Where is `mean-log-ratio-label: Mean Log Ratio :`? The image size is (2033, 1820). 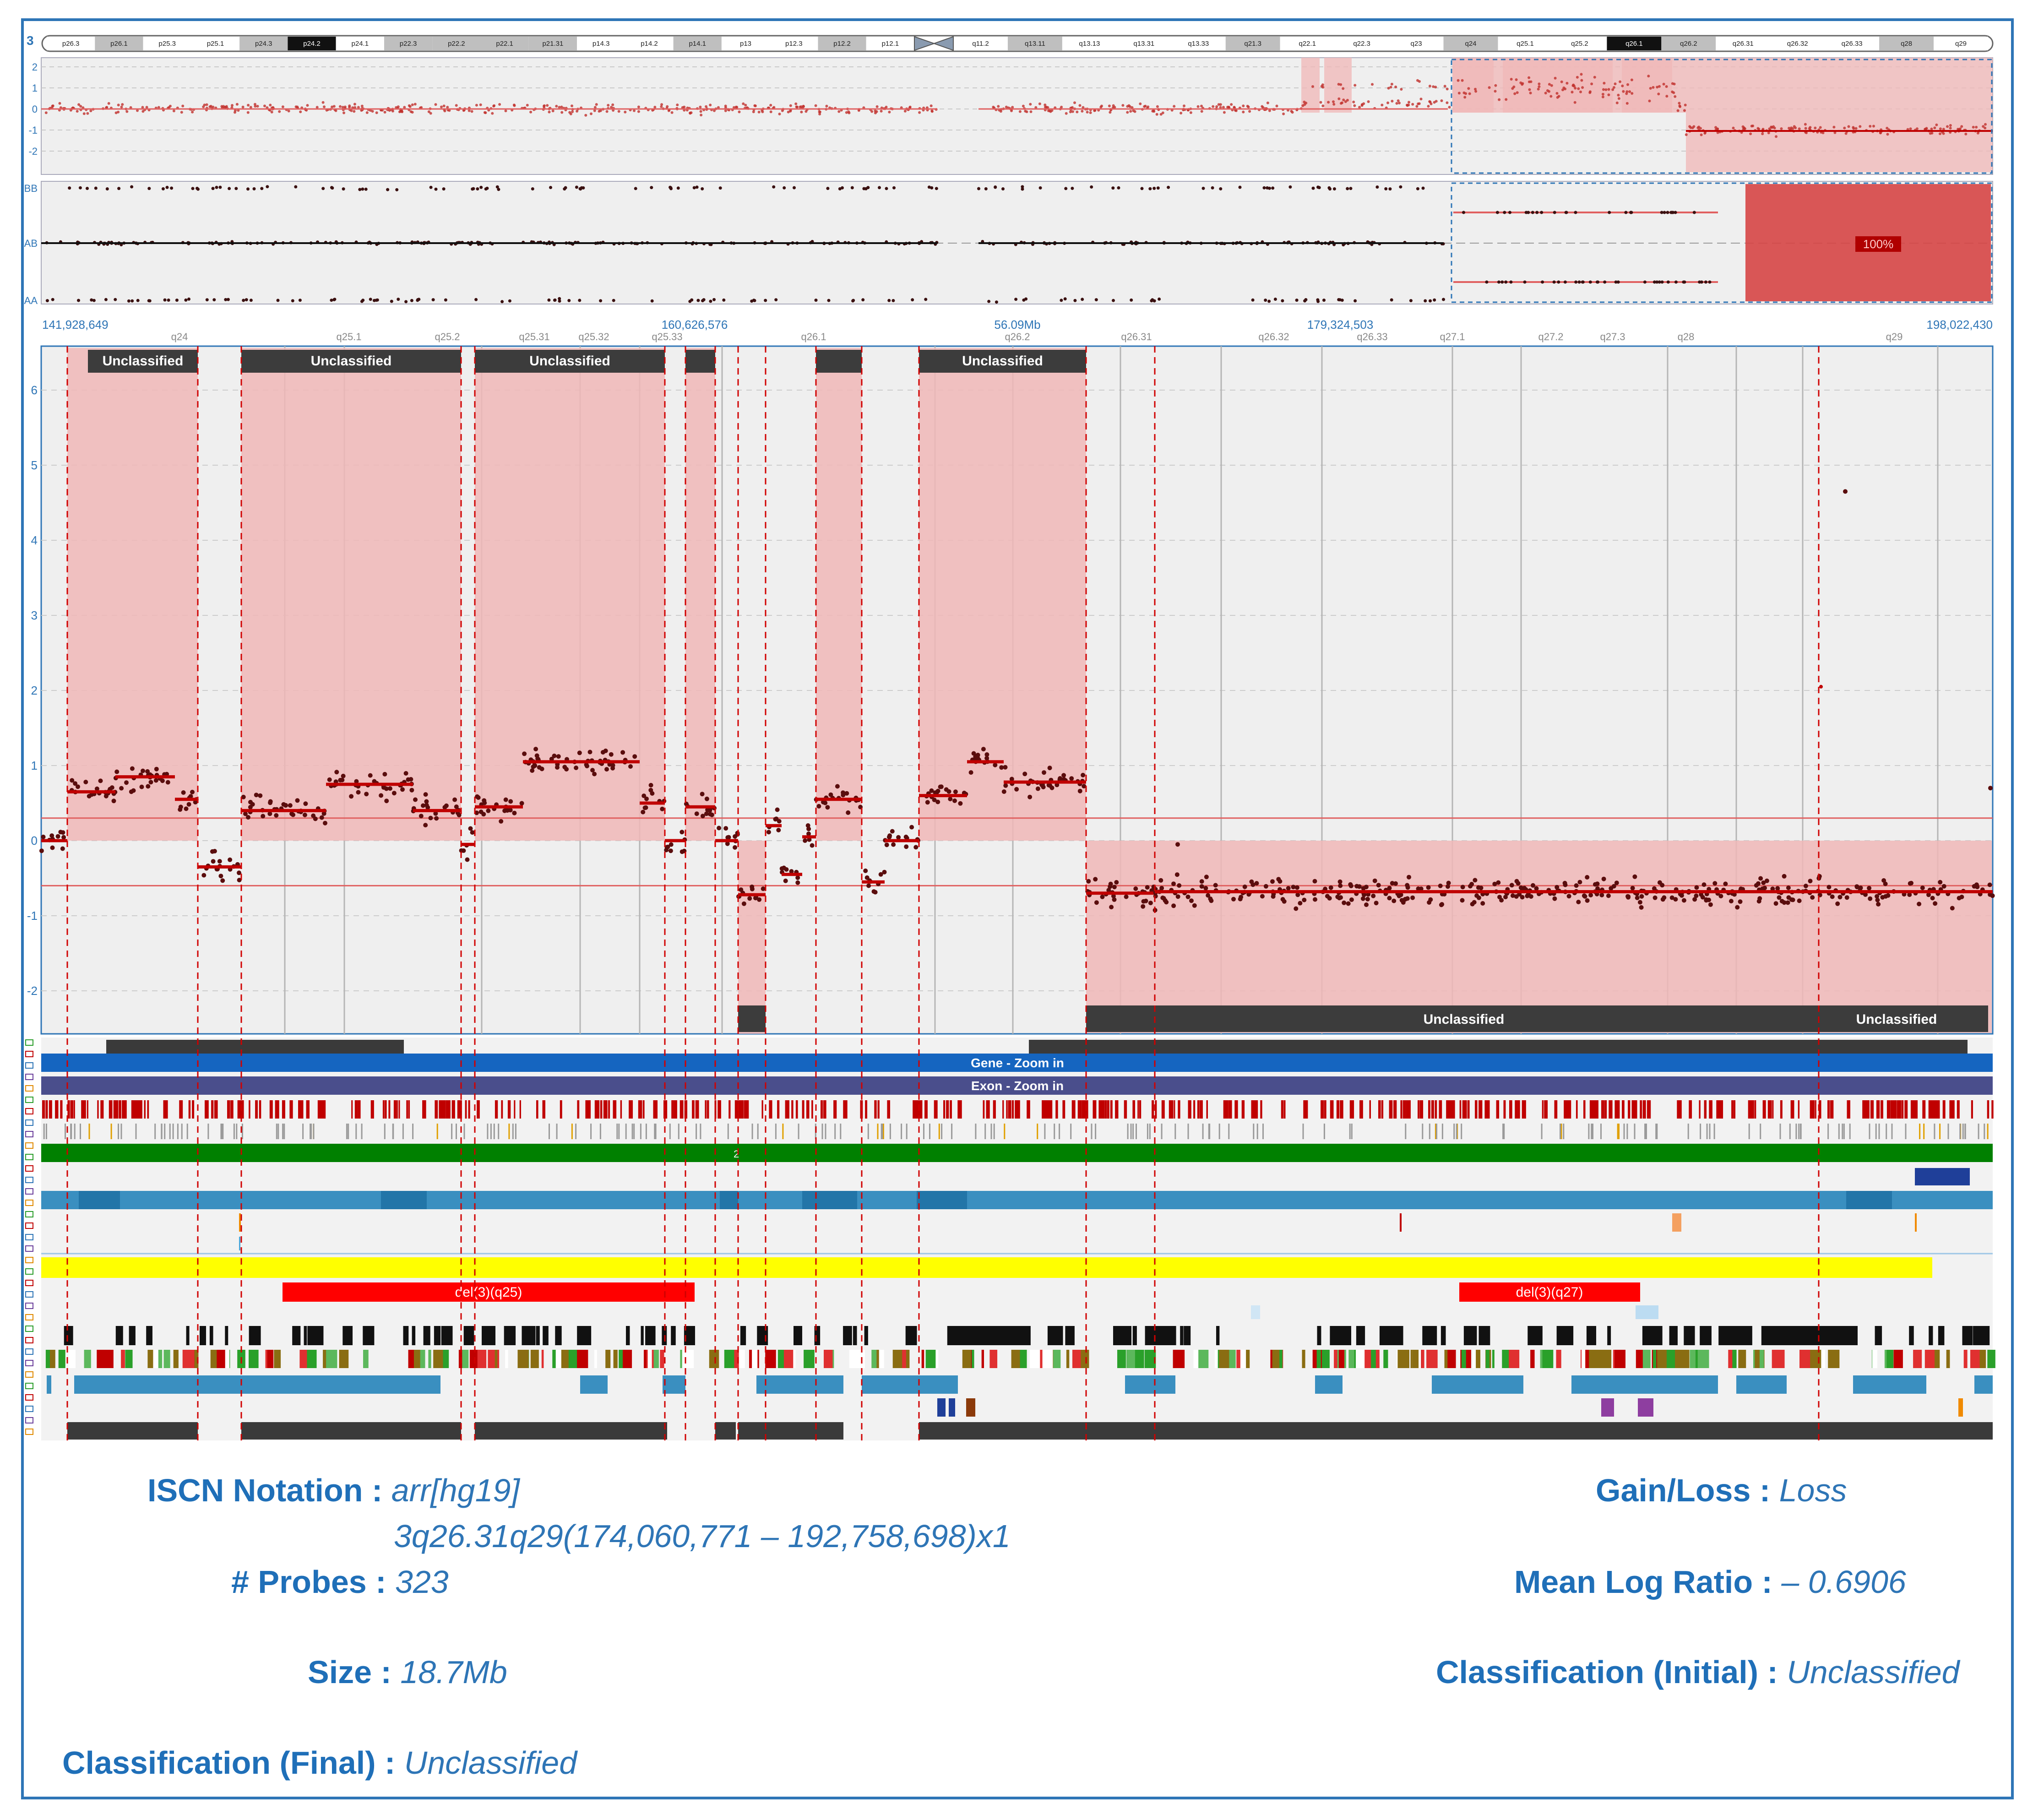 mean-log-ratio-label: Mean Log Ratio : is located at coordinates (1643, 1582).